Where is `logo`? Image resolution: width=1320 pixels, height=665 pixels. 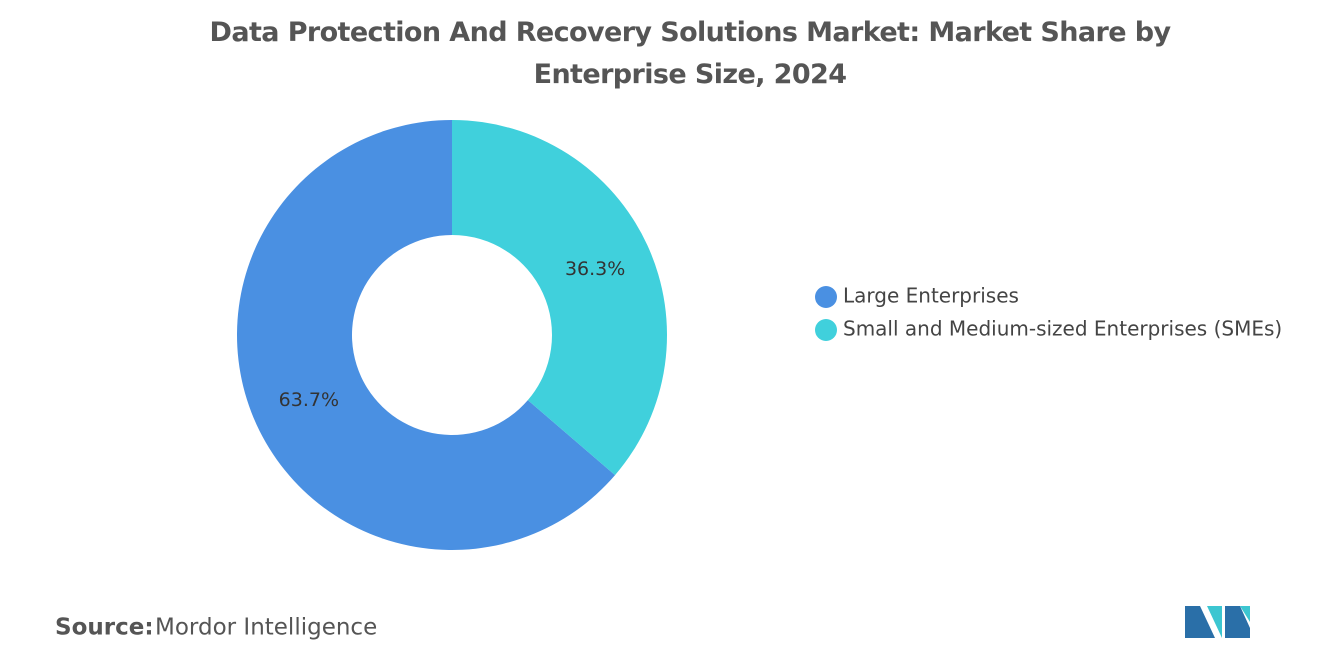 logo is located at coordinates (1217, 622).